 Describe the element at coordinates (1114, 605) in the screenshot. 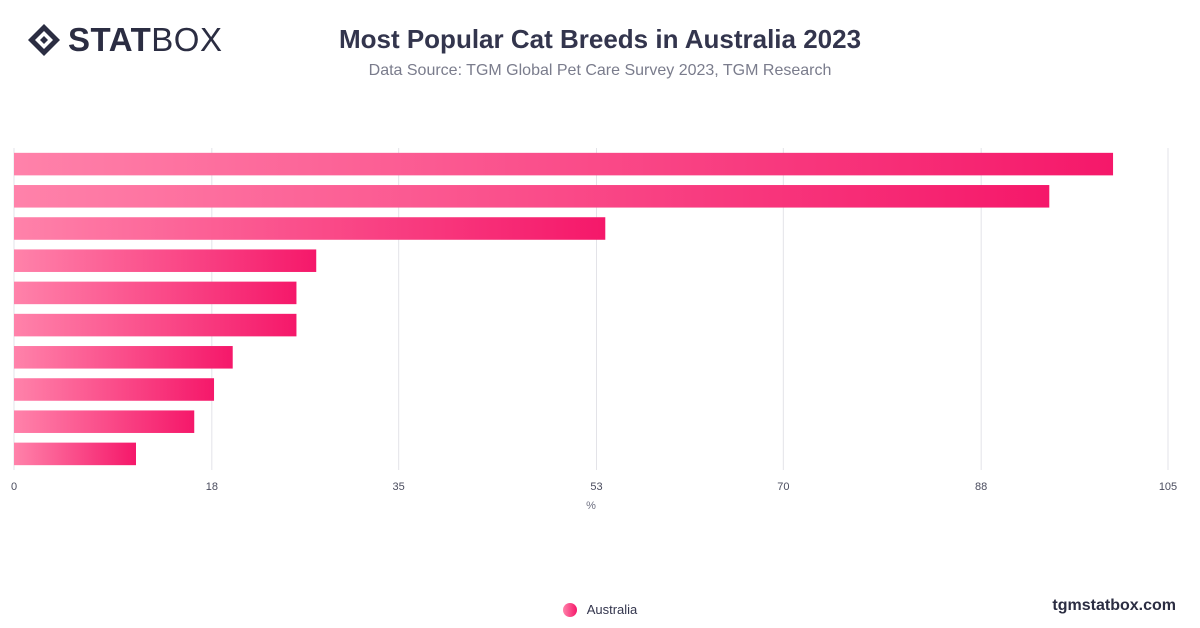

I see `brand-url: tgmstatbox.com` at that location.